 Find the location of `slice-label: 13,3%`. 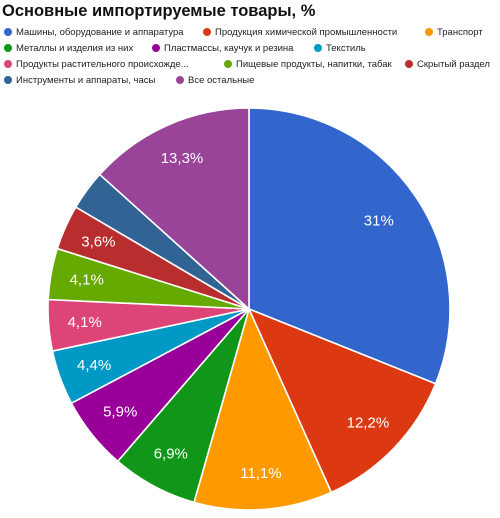

slice-label: 13,3% is located at coordinates (182, 158).